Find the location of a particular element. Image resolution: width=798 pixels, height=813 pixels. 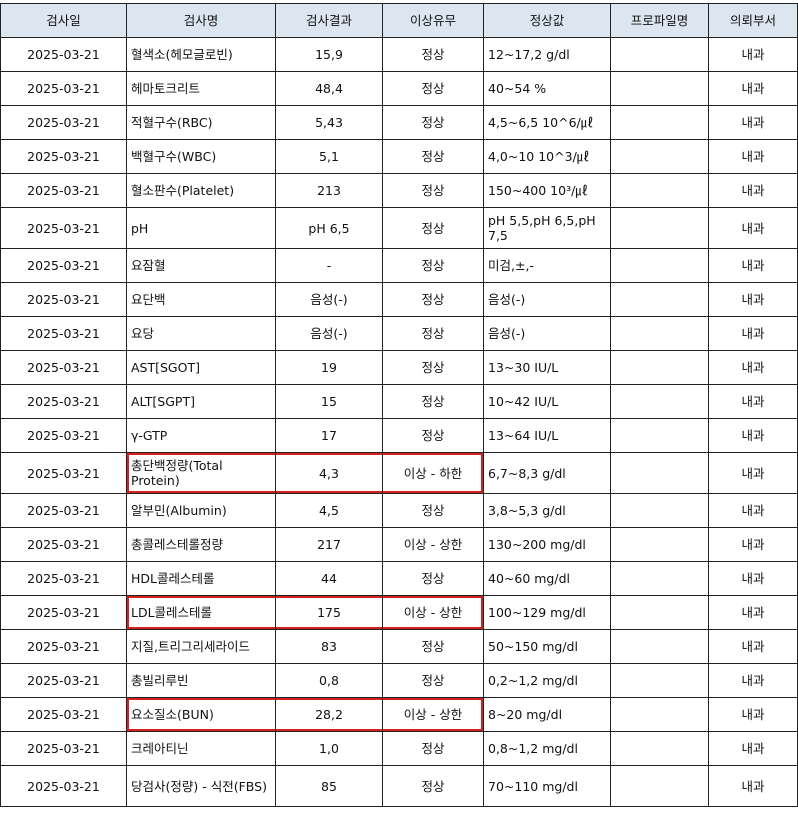

cell-normal: 100~129 mg/dl is located at coordinates (547, 612).